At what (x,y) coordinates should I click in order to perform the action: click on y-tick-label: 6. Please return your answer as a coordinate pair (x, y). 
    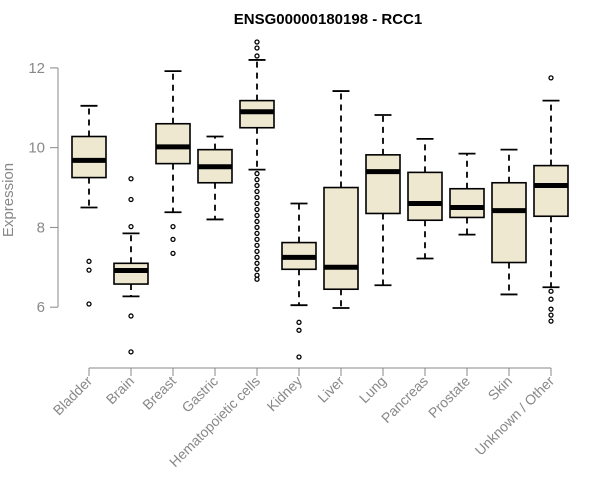
    Looking at the image, I should click on (41, 307).